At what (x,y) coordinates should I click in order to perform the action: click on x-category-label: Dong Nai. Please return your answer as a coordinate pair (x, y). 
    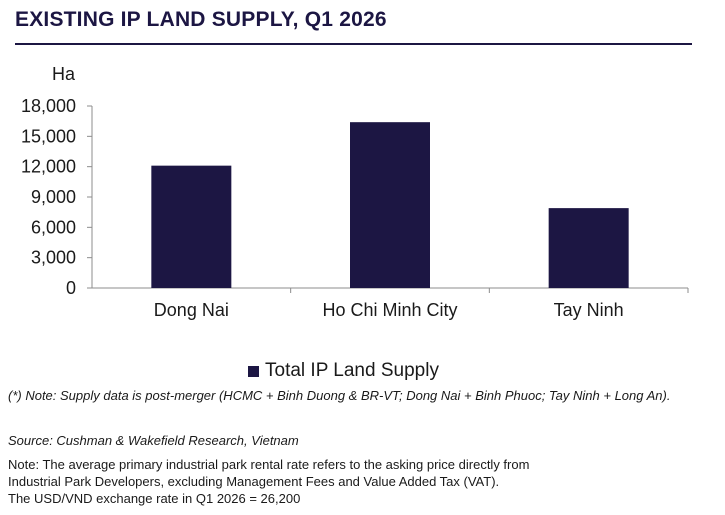
    Looking at the image, I should click on (191, 310).